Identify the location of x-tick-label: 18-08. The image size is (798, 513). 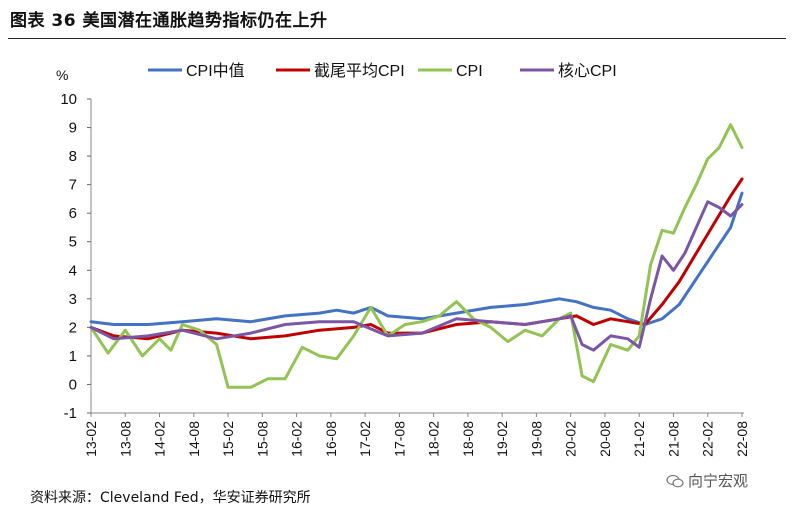
(468, 439).